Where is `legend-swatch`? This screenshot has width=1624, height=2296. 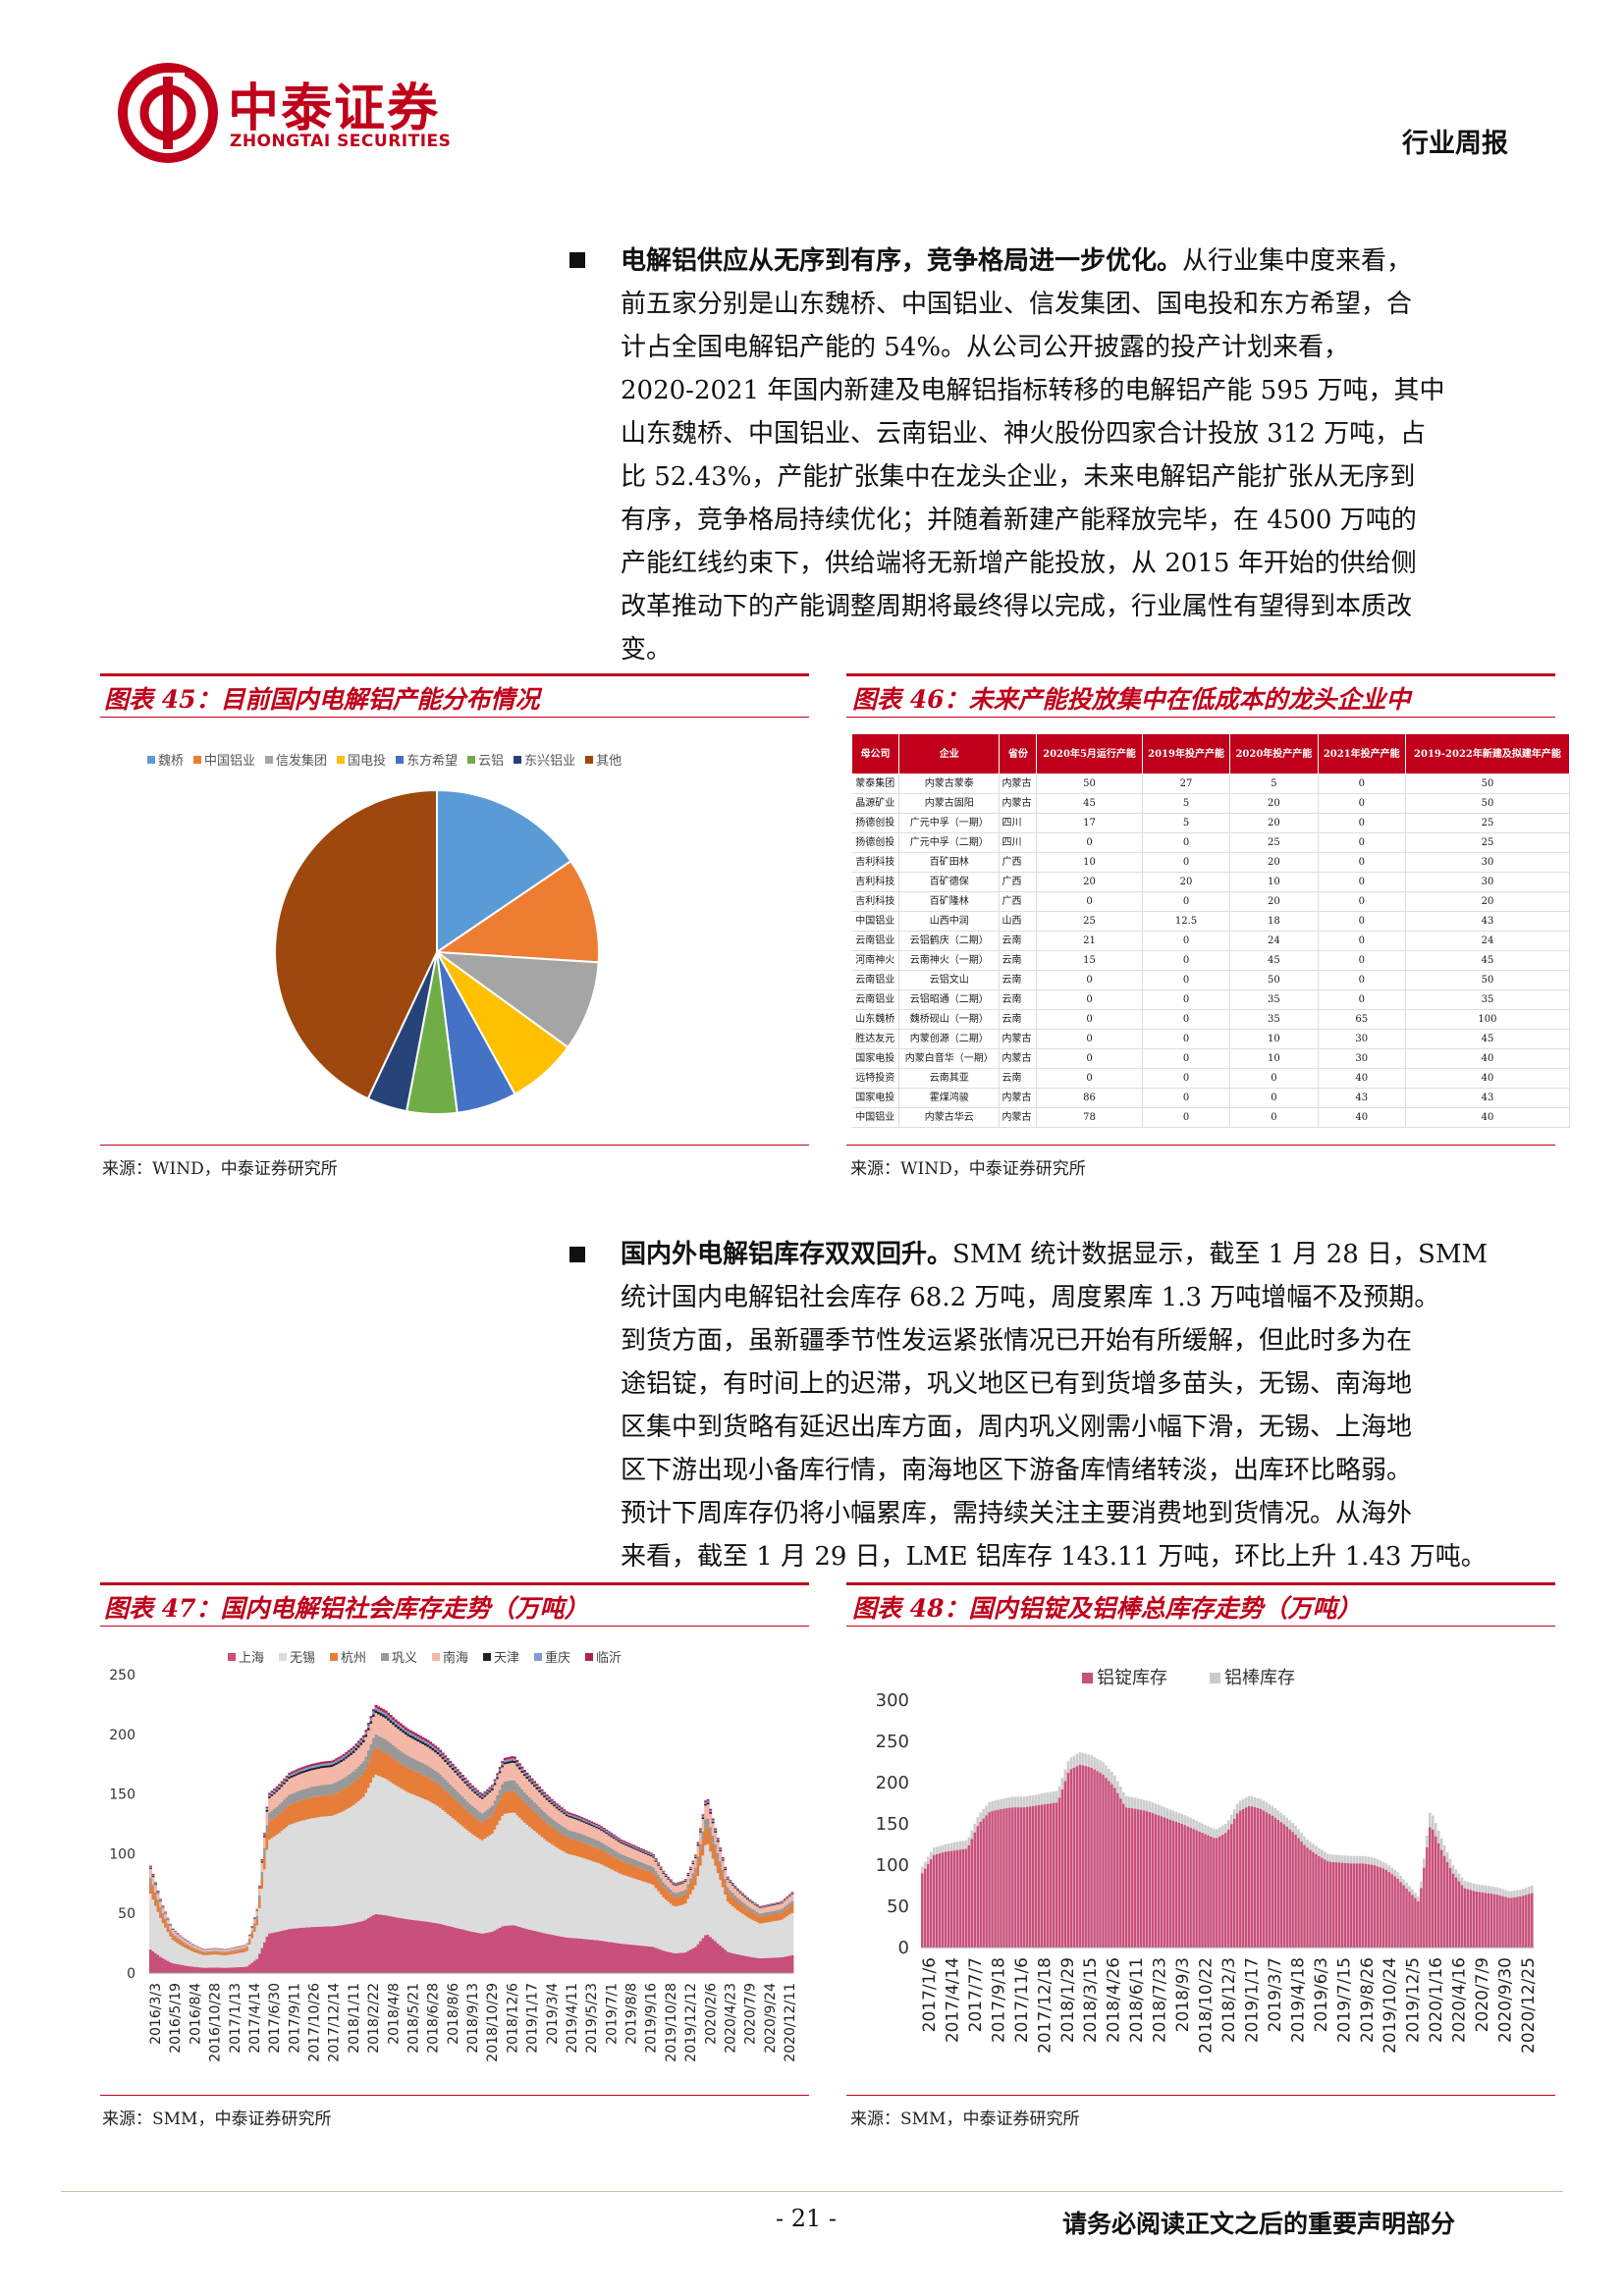
legend-swatch is located at coordinates (232, 1657).